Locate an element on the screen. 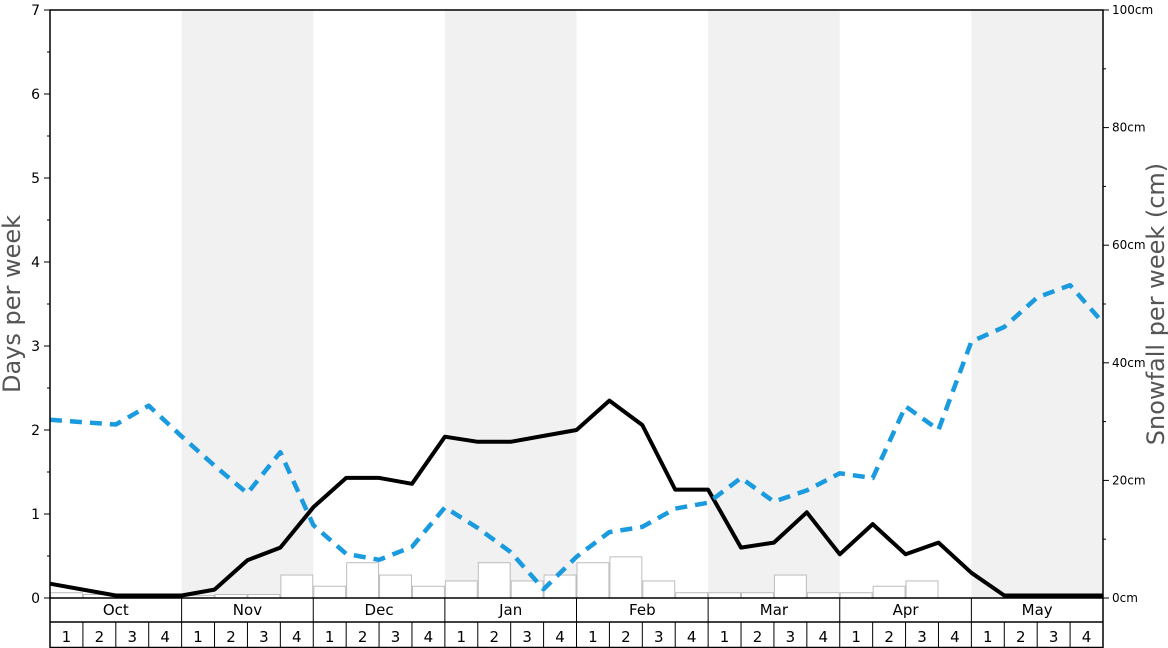 The width and height of the screenshot is (1168, 648). month-label: May is located at coordinates (1037, 610).